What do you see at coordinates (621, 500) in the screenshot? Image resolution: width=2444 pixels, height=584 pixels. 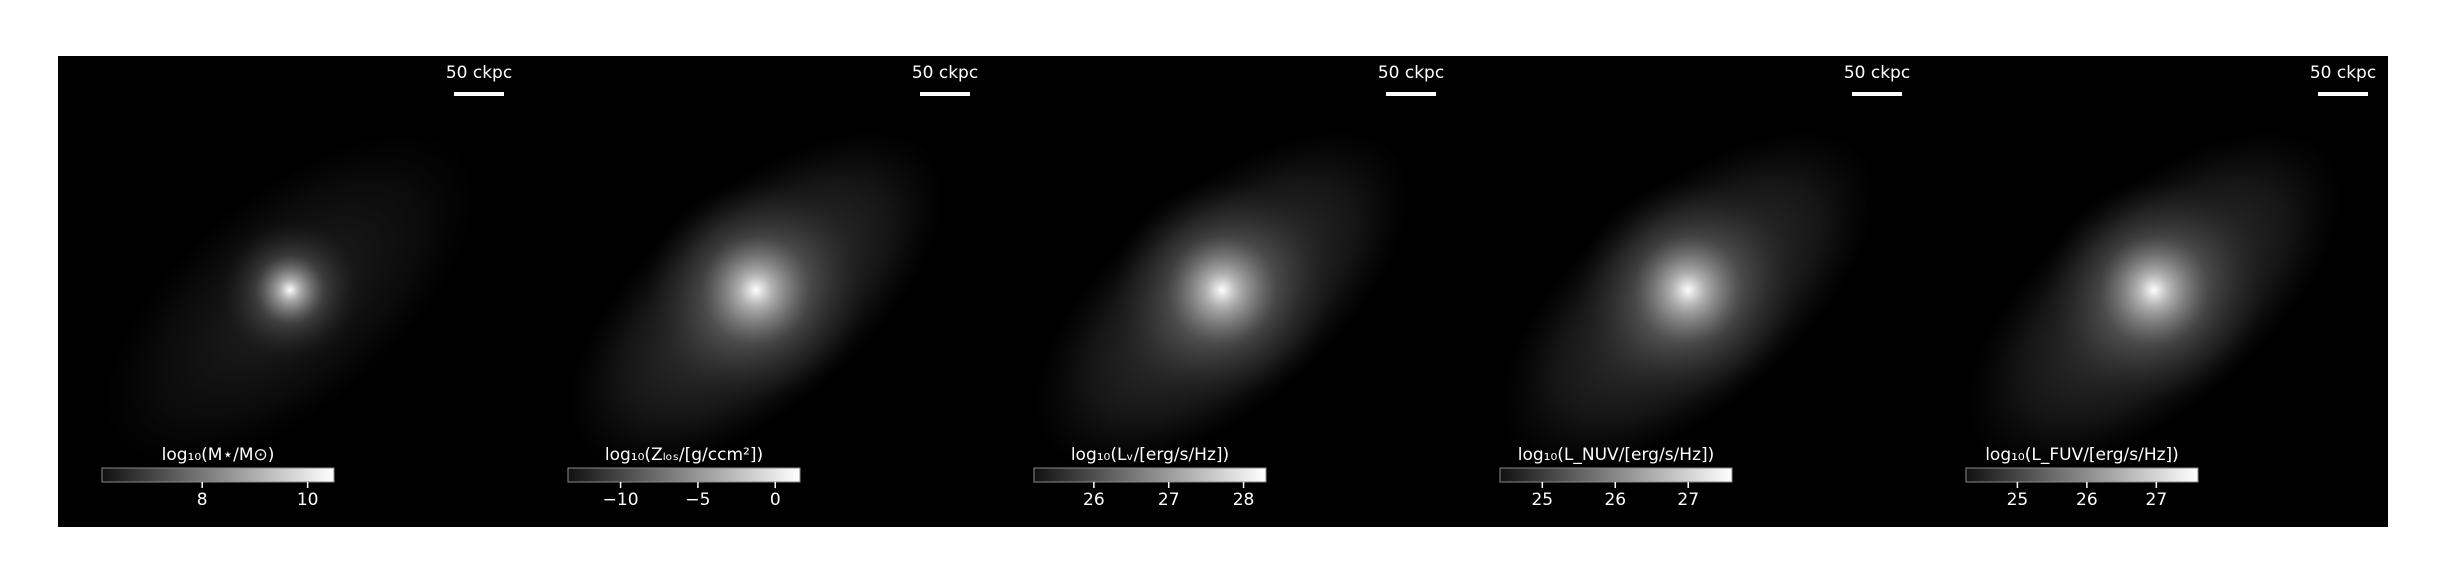 I see `colorbar-tick-label: −10` at bounding box center [621, 500].